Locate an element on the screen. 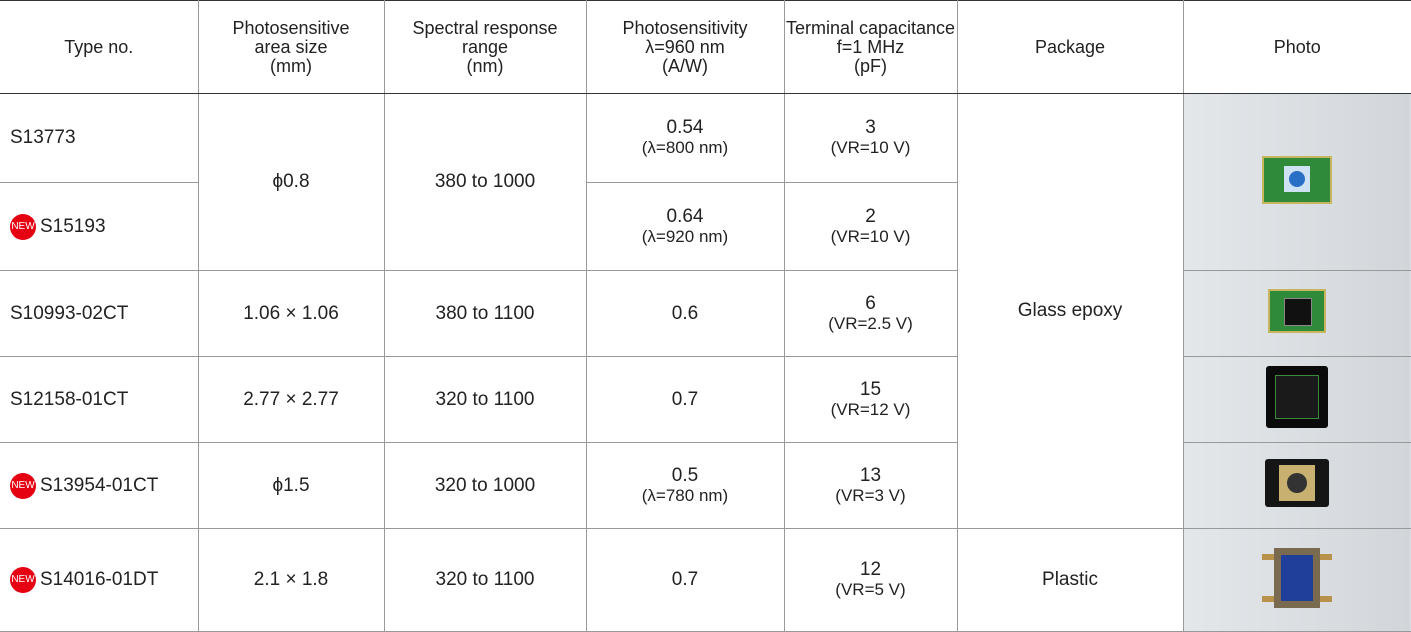 The height and width of the screenshot is (632, 1411). capacitance-cell: 13(VR=3 V) is located at coordinates (870, 486).